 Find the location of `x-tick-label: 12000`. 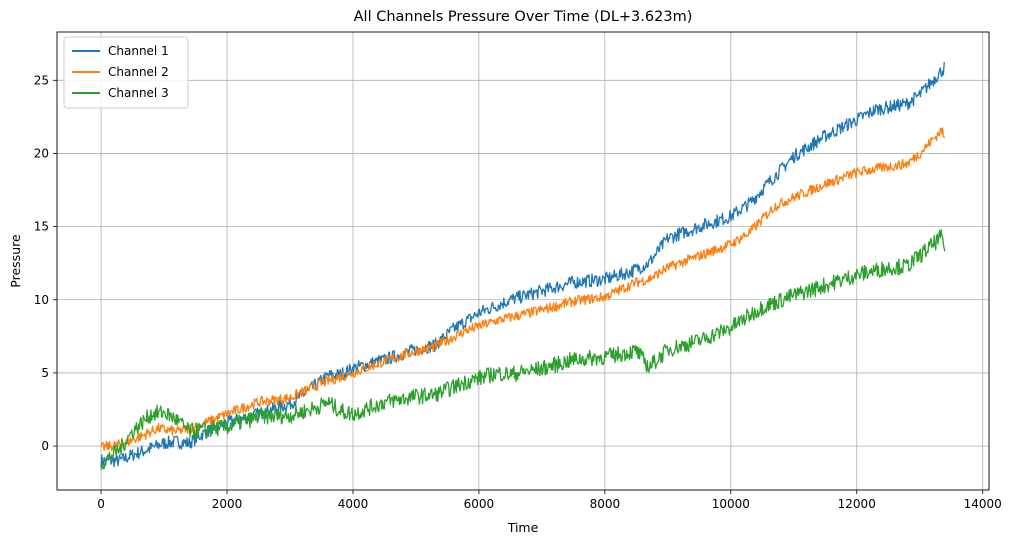

x-tick-label: 12000 is located at coordinates (857, 504).